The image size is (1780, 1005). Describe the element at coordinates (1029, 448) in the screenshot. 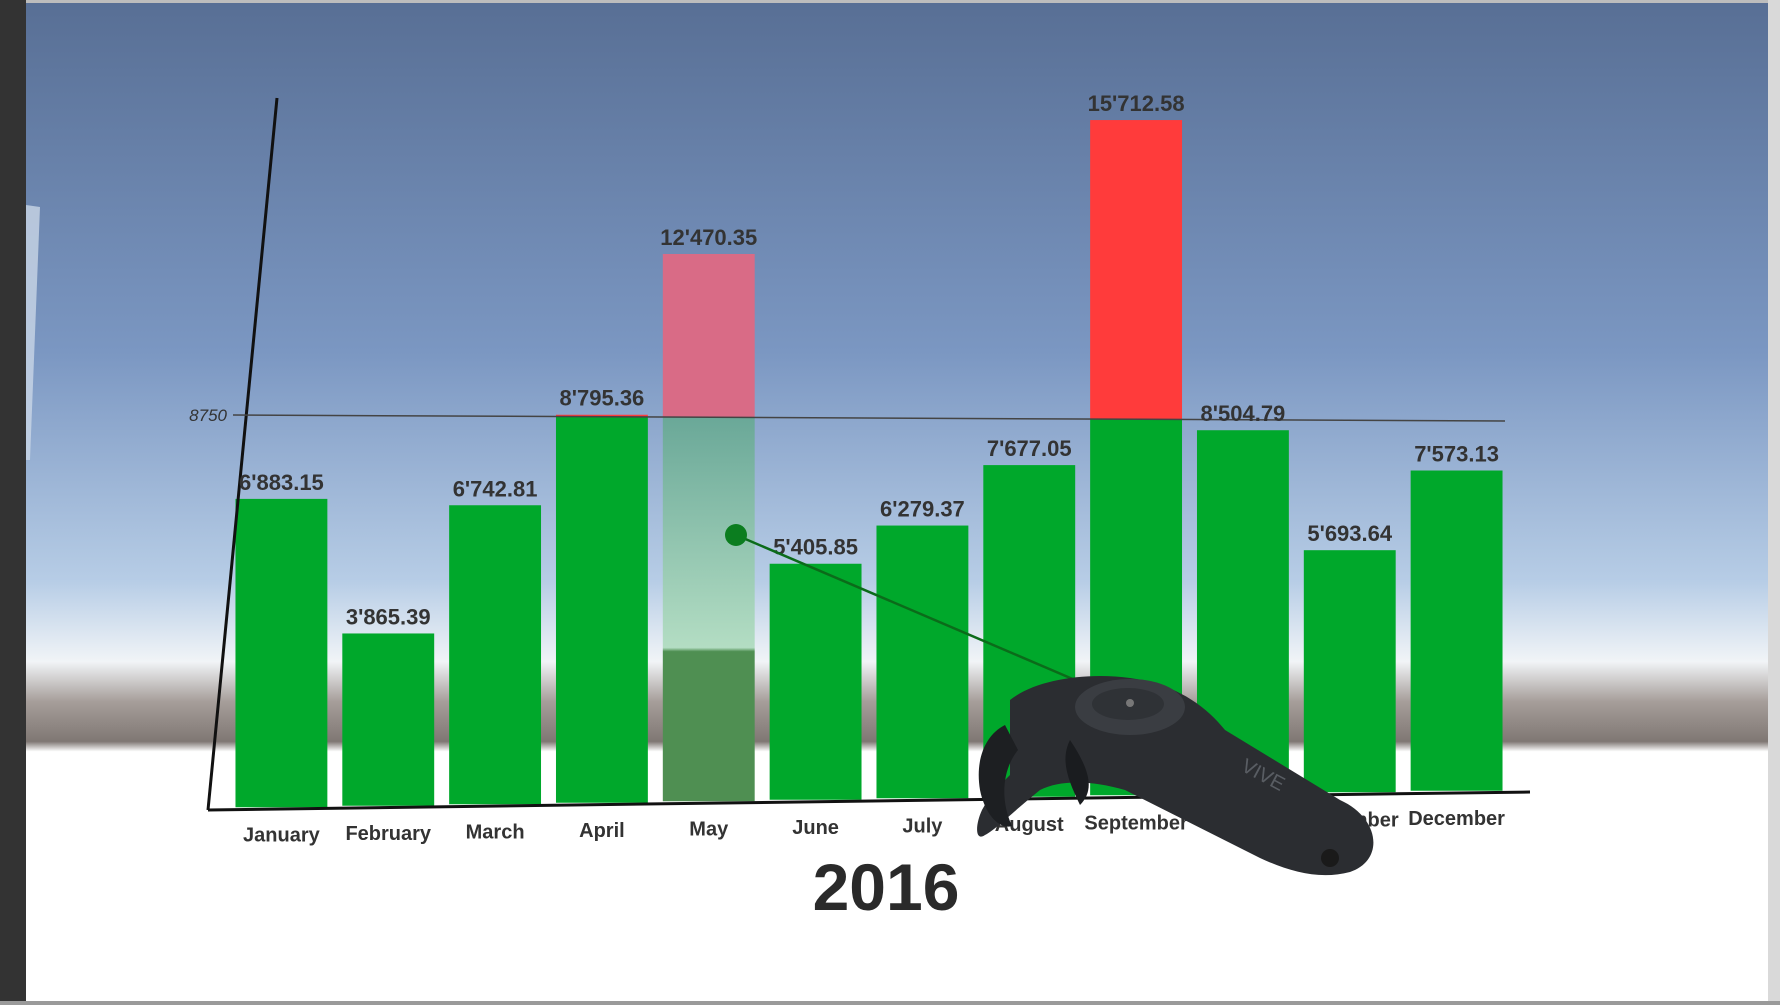

I see `value-label-august: 7'677.05` at that location.